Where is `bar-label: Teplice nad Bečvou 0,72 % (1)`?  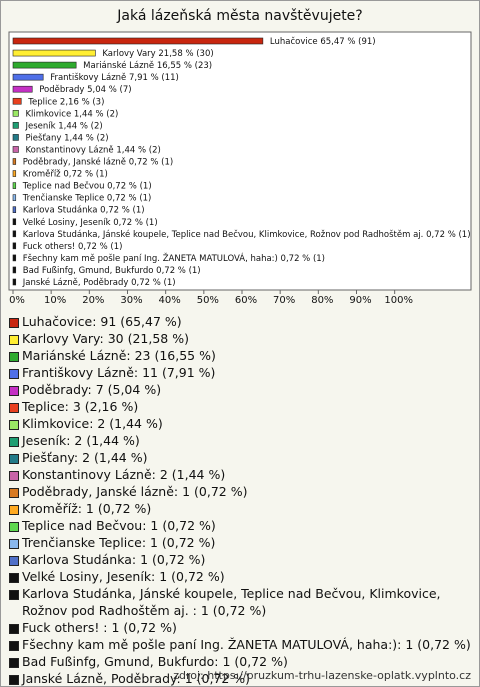
bar-label: Teplice nad Bečvou 0,72 % (1) is located at coordinates (87, 186).